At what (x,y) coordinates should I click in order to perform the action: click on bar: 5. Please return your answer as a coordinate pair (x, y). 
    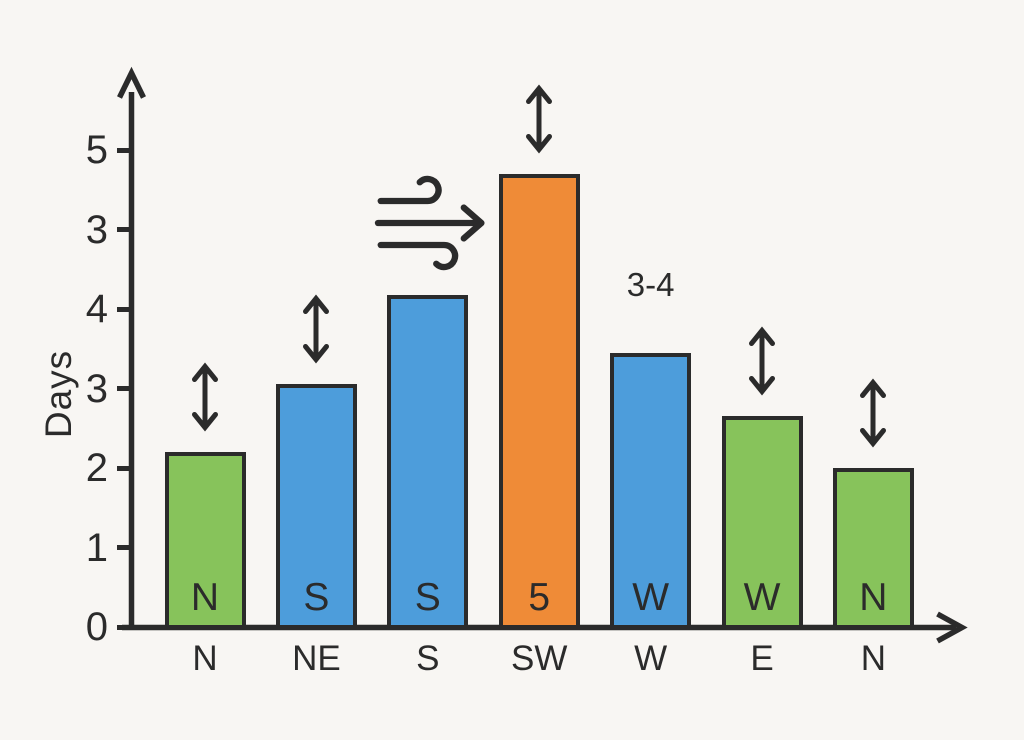
    Looking at the image, I should click on (539, 401).